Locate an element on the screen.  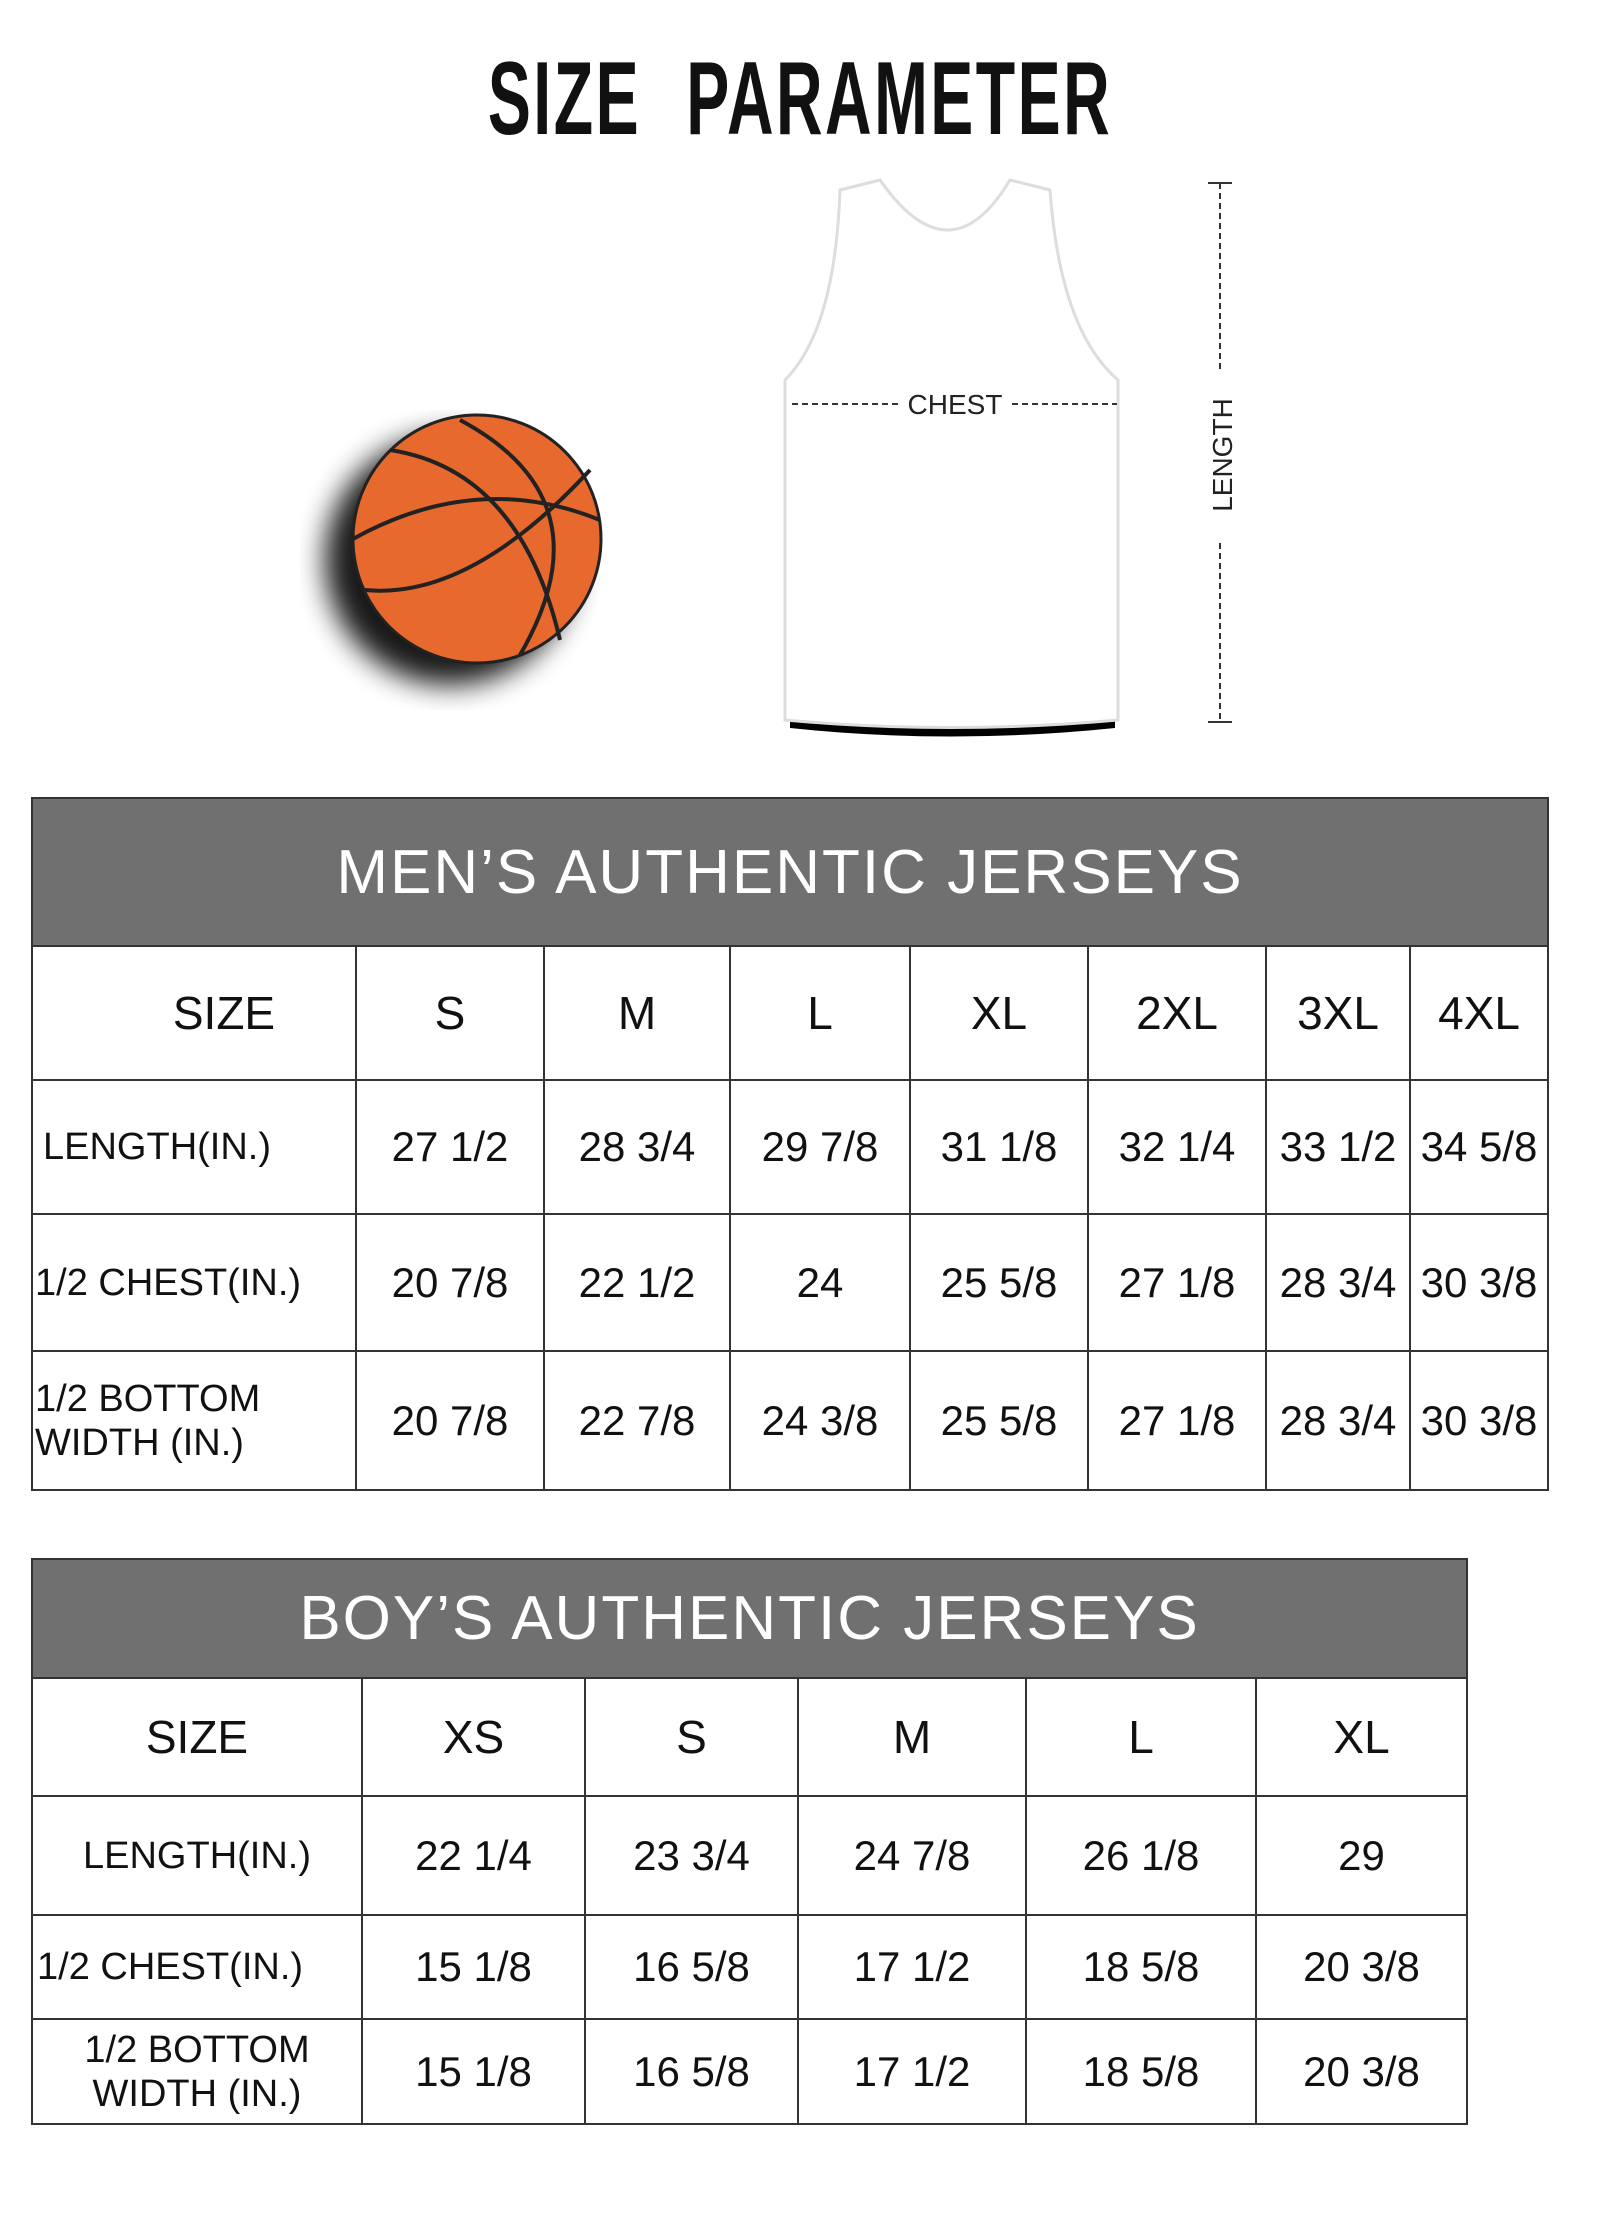
size-col: XS is located at coordinates (473, 1737).